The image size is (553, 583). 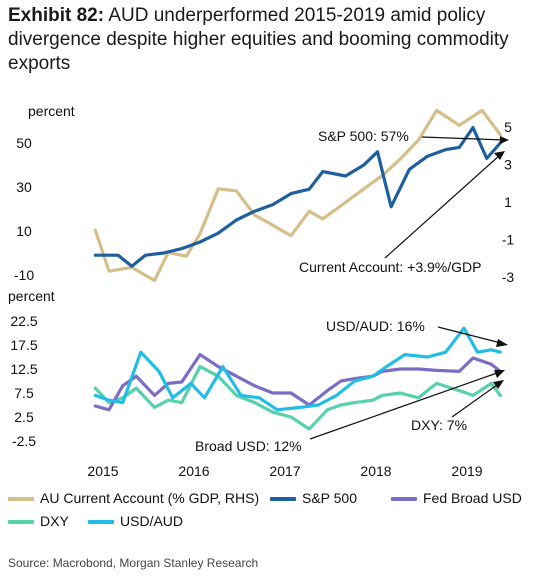 I want to click on annotation-dxy: DXY: 7%, so click(x=439, y=425).